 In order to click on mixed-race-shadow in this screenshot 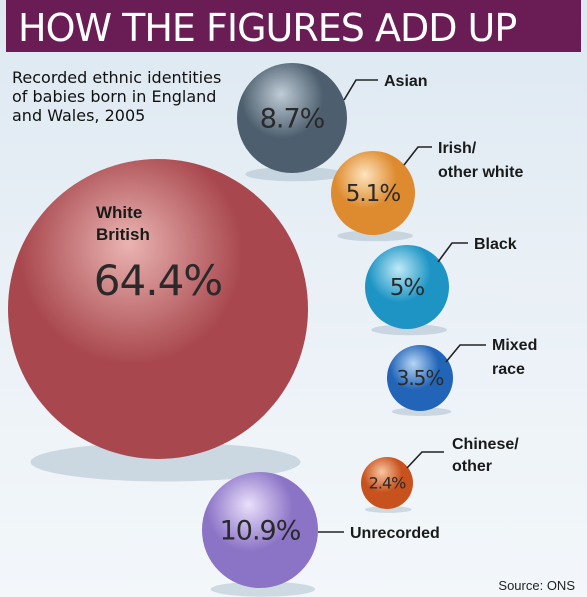, I will do `click(421, 411)`.